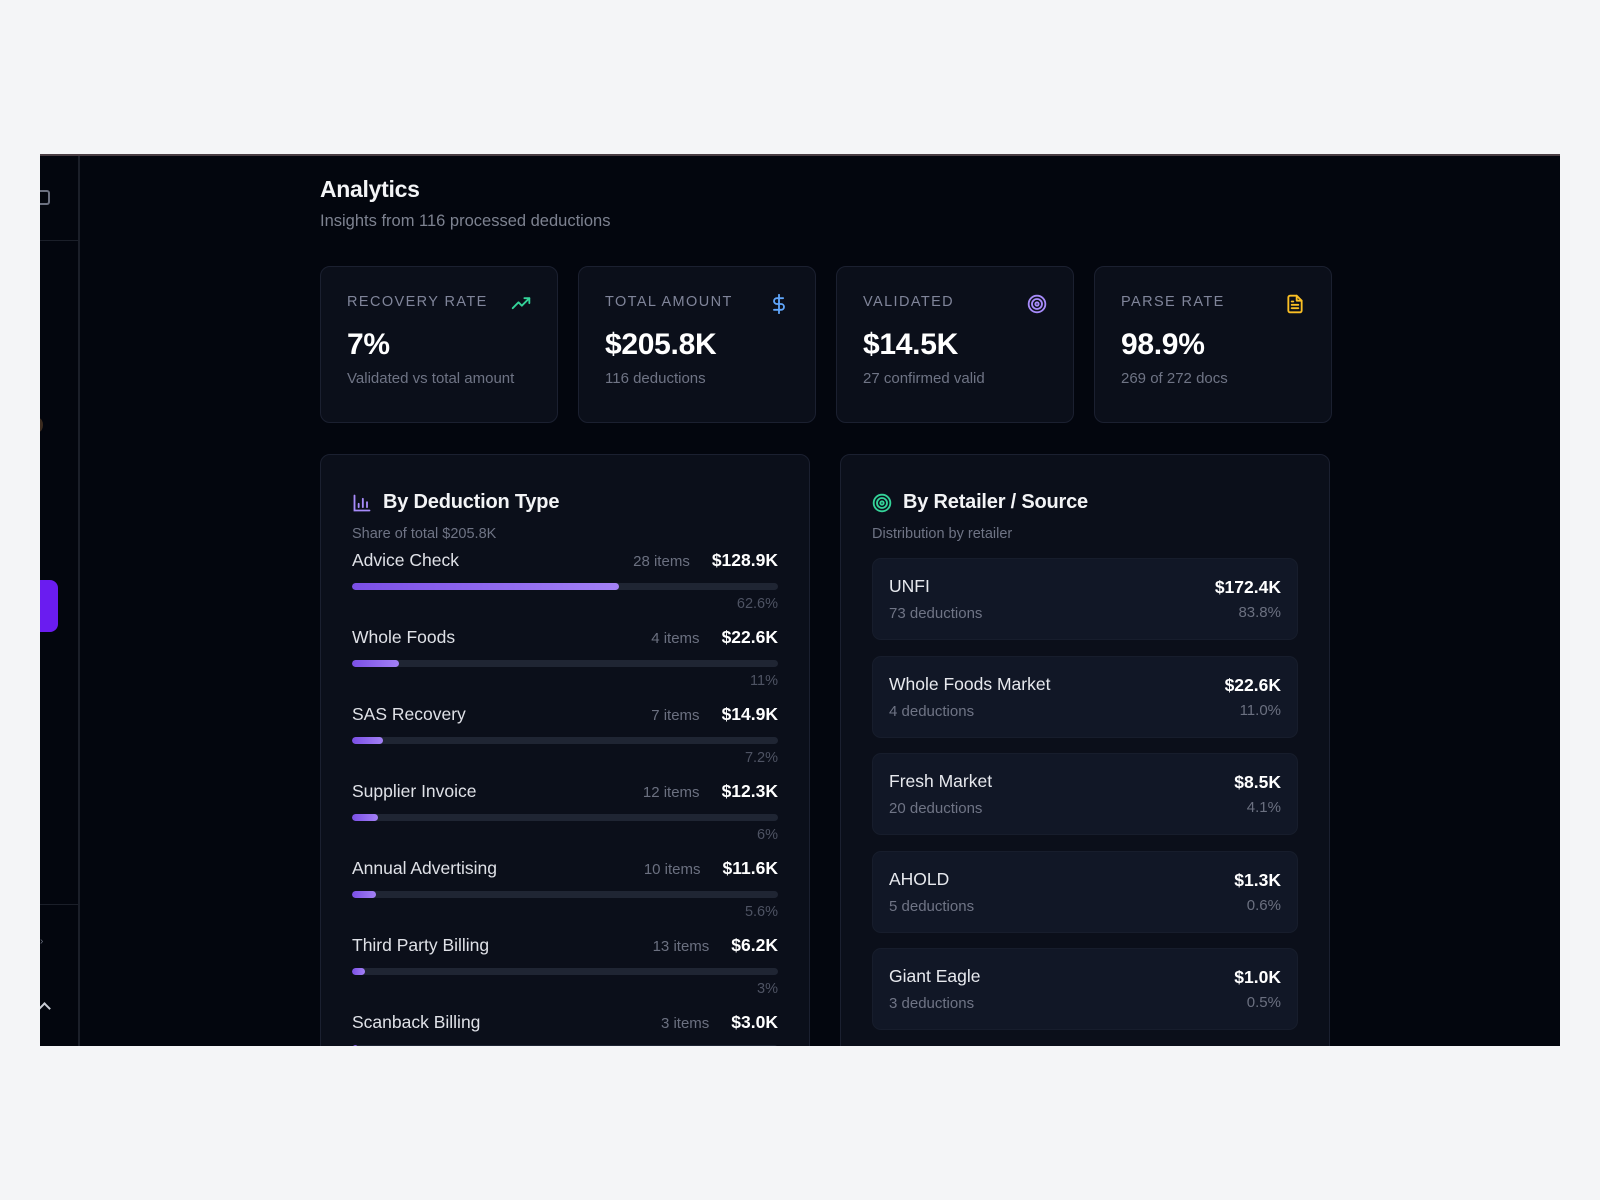 Image resolution: width=1600 pixels, height=1200 pixels. What do you see at coordinates (941, 781) in the screenshot?
I see `retailer-name: Fresh Market` at bounding box center [941, 781].